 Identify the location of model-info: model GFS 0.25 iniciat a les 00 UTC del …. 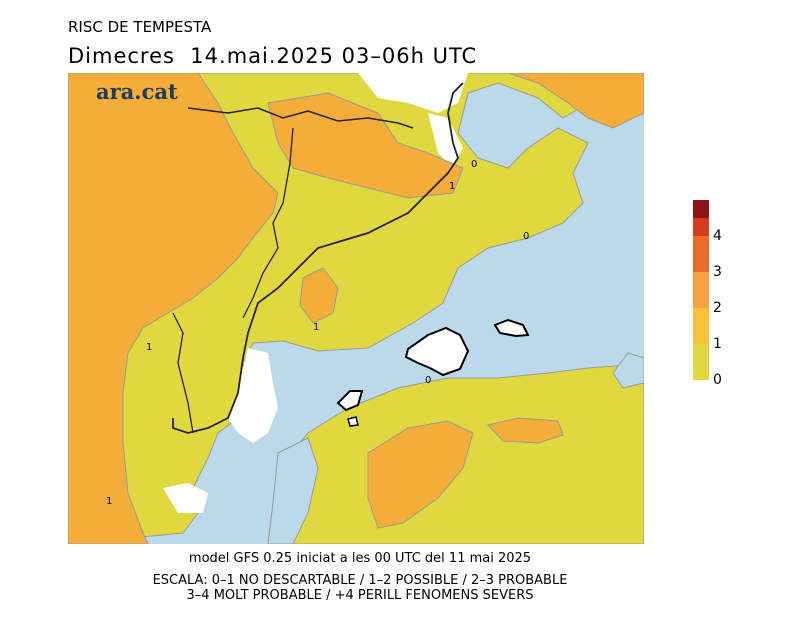
(360, 558).